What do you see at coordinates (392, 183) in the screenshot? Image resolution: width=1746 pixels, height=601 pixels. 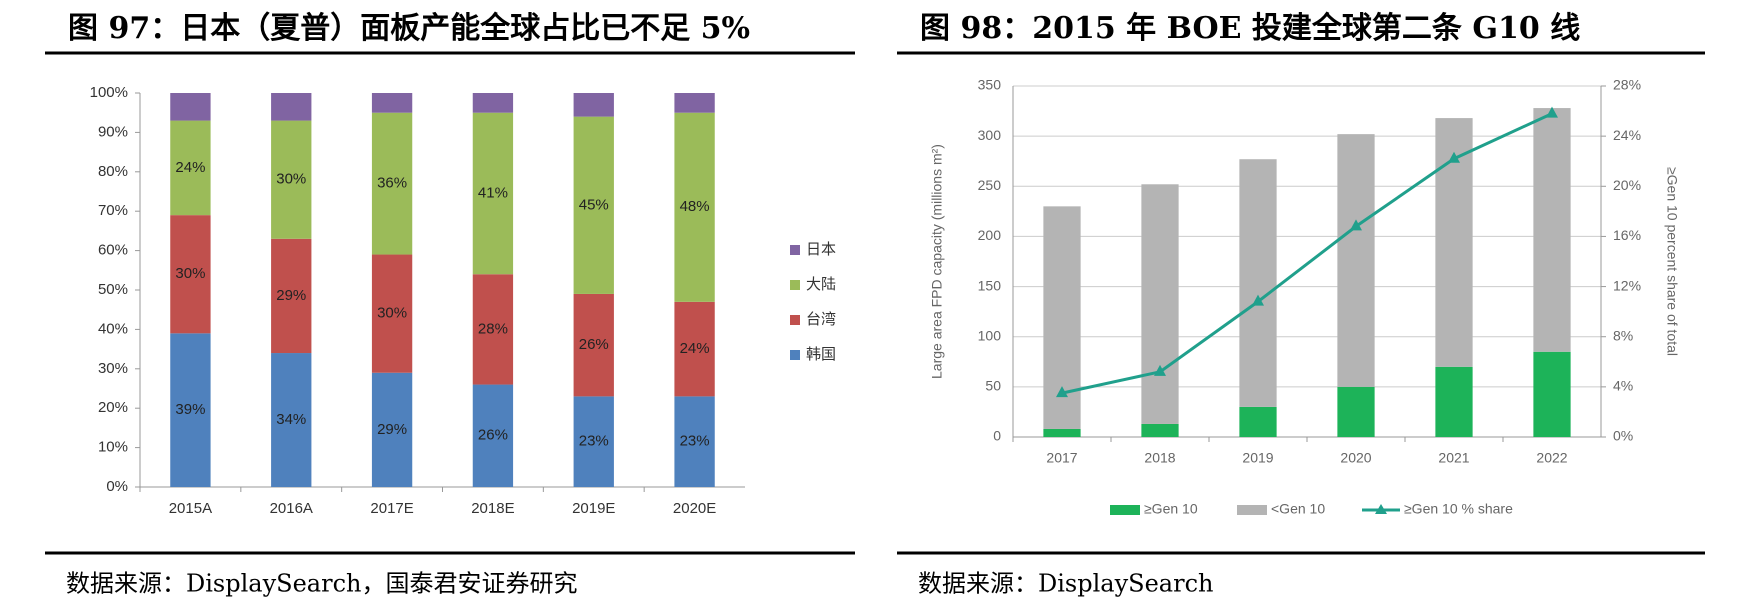 I see `data-label: 36%` at bounding box center [392, 183].